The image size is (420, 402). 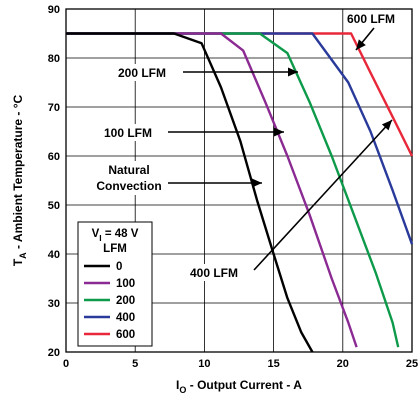 I want to click on y-tick-label: 60, so click(x=54, y=157).